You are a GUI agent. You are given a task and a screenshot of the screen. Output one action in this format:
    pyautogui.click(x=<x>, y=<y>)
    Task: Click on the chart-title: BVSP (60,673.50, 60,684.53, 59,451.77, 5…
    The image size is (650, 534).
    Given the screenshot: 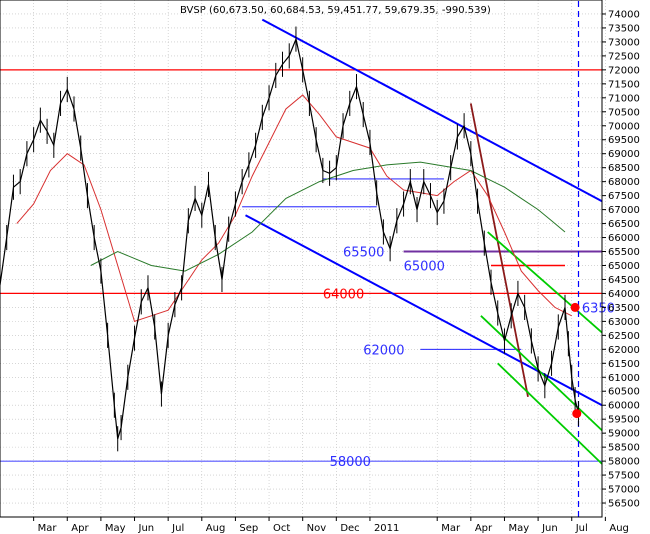 What is the action you would take?
    pyautogui.click(x=335, y=10)
    